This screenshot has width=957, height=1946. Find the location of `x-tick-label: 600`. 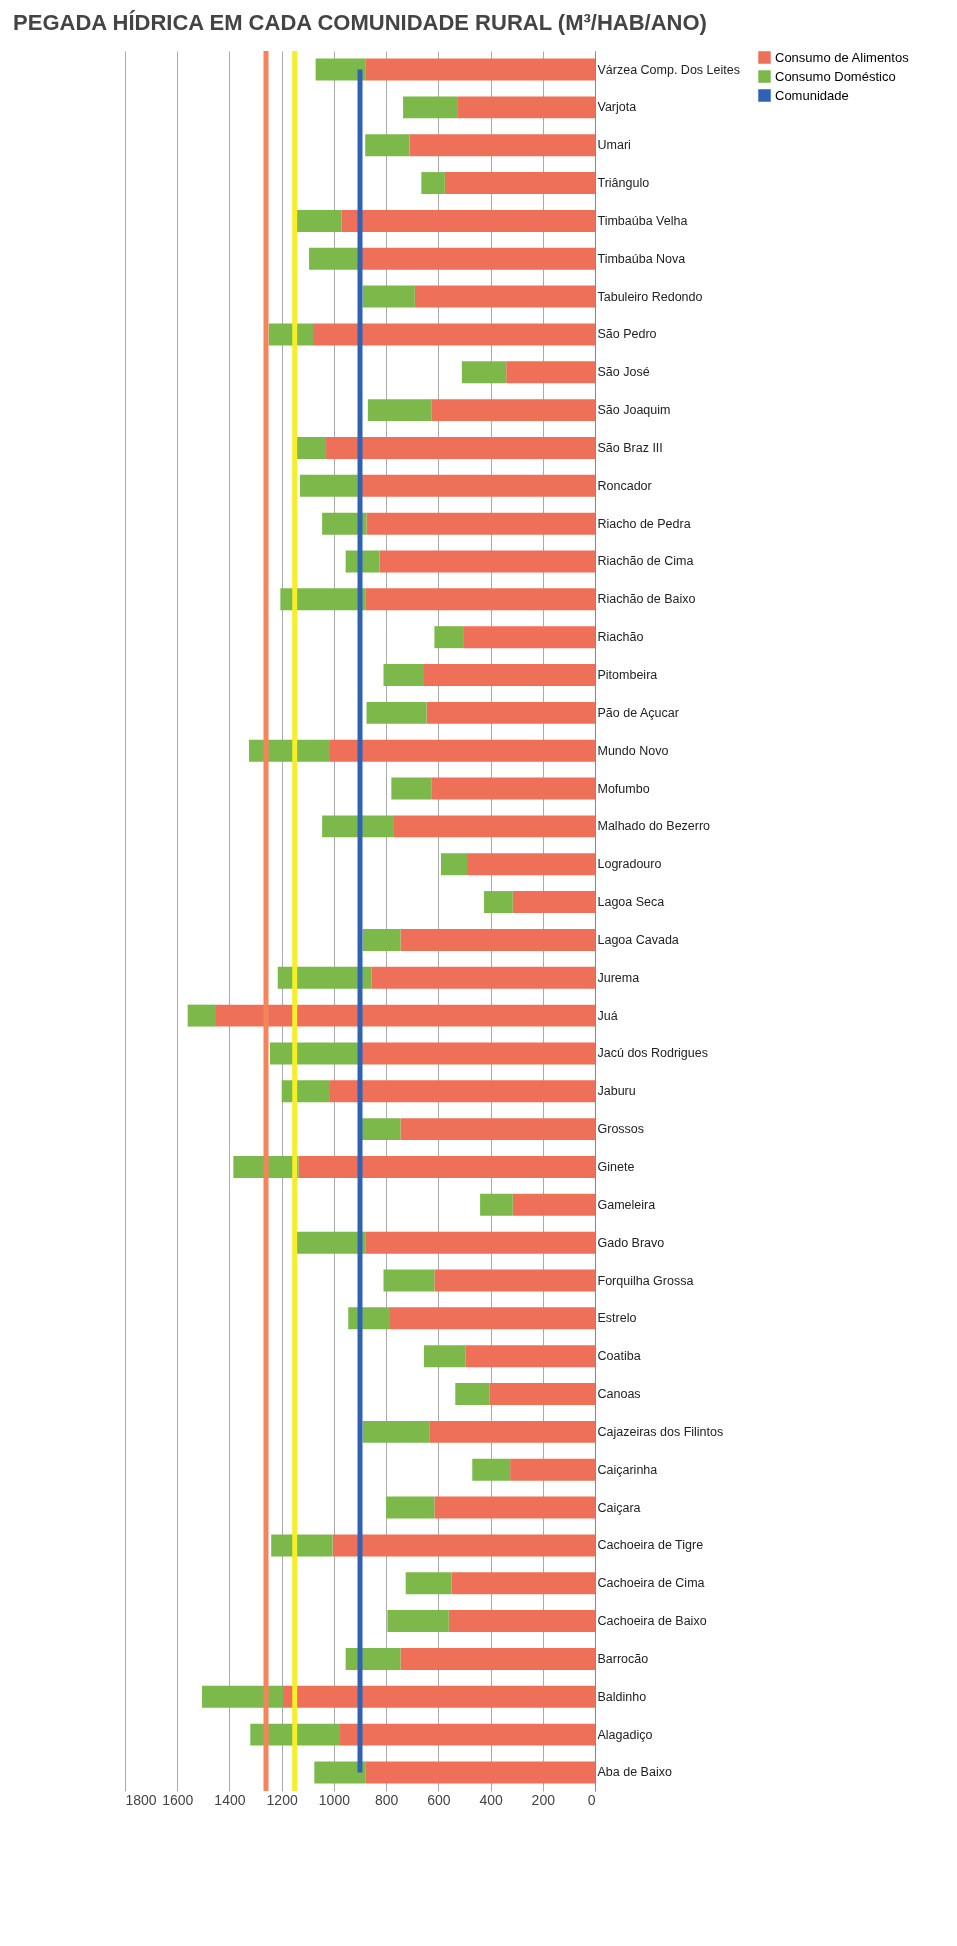

x-tick-label: 600 is located at coordinates (439, 1799).